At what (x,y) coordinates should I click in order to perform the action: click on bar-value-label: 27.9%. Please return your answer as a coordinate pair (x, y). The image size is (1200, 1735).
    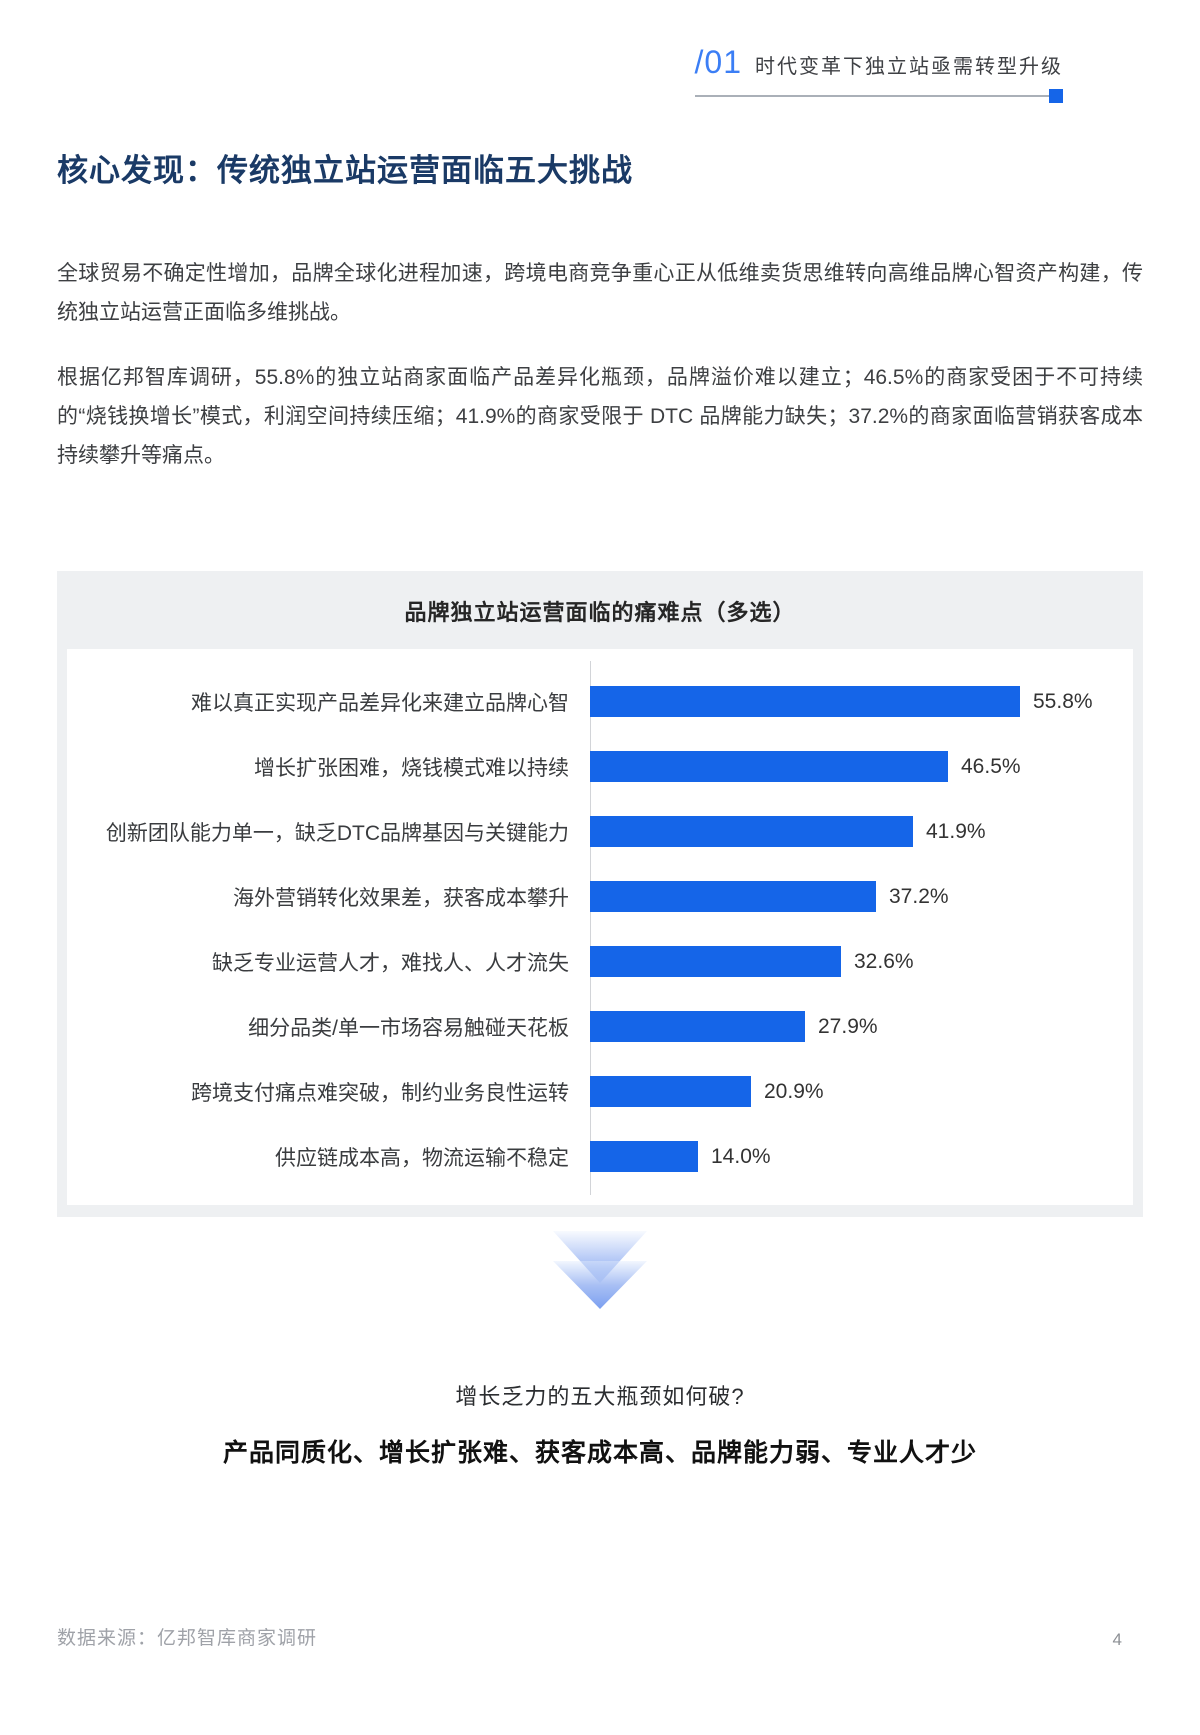
    Looking at the image, I should click on (848, 1026).